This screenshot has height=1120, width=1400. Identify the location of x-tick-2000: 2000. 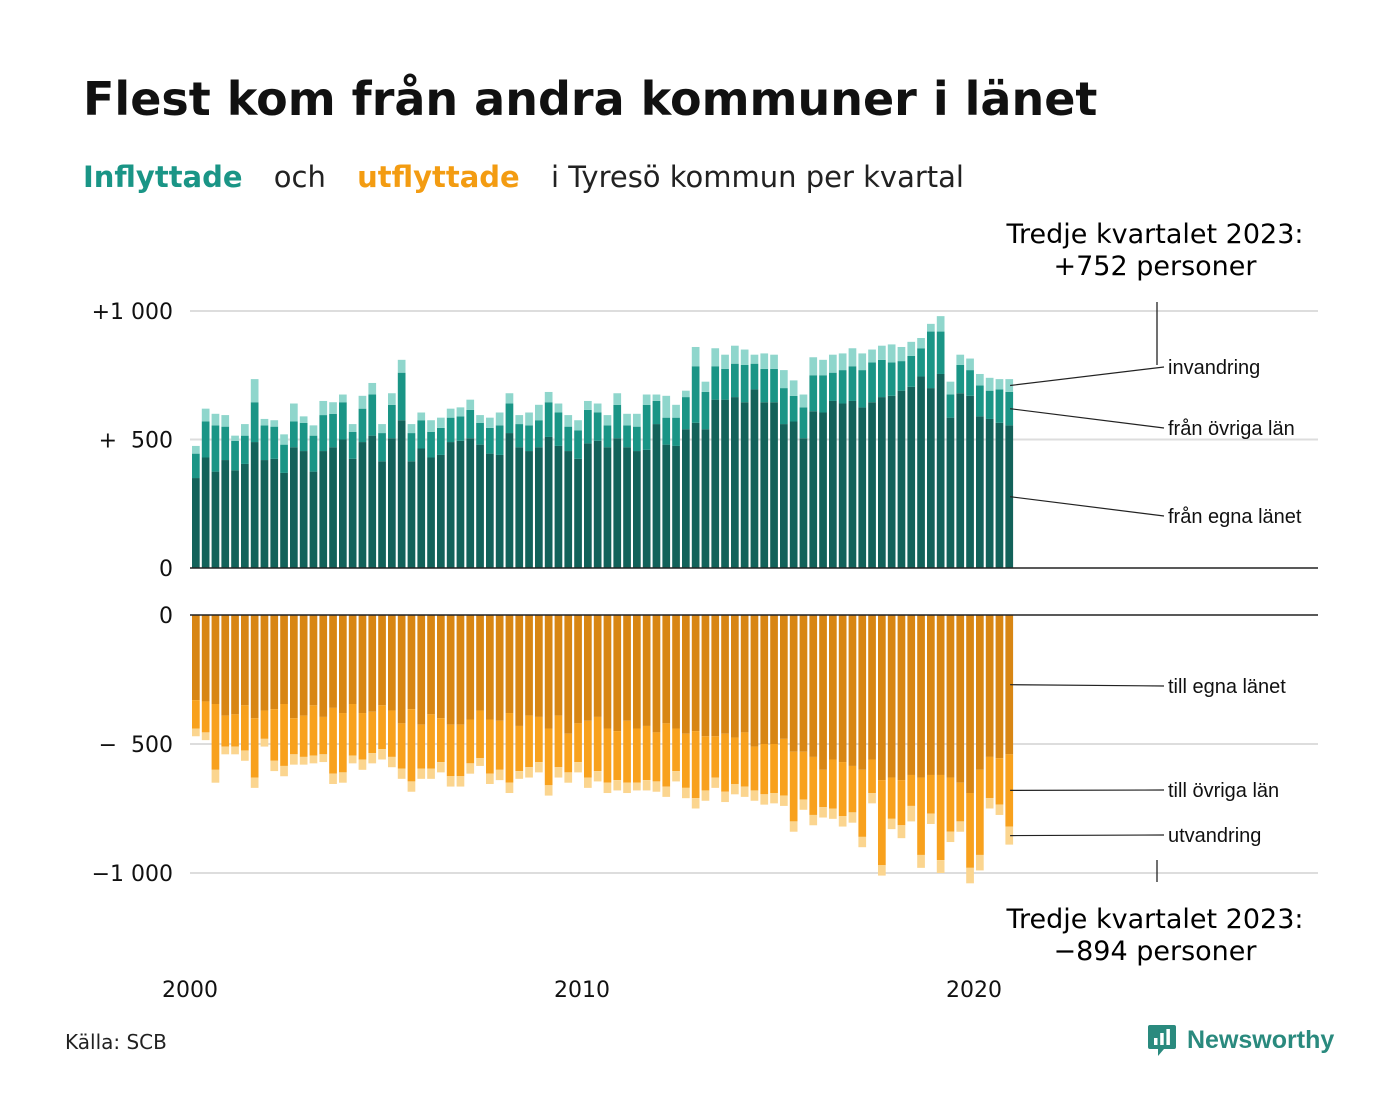
(190, 990).